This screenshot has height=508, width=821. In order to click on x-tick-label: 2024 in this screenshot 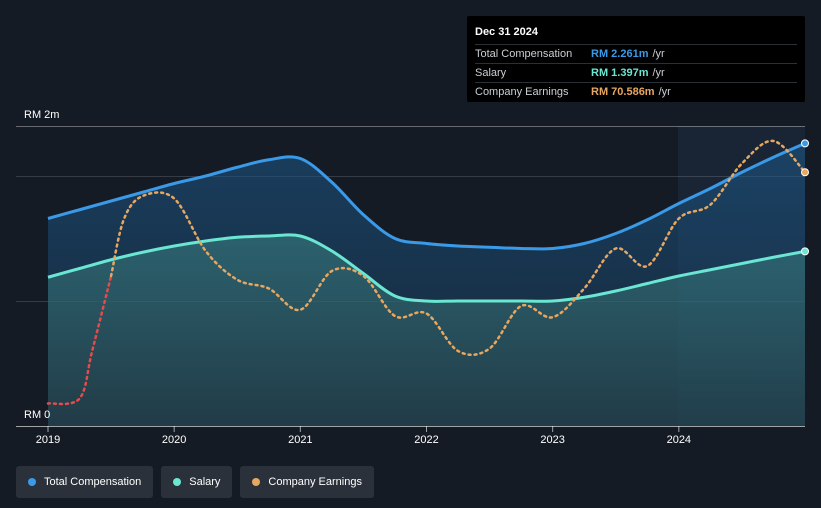, I will do `click(679, 440)`.